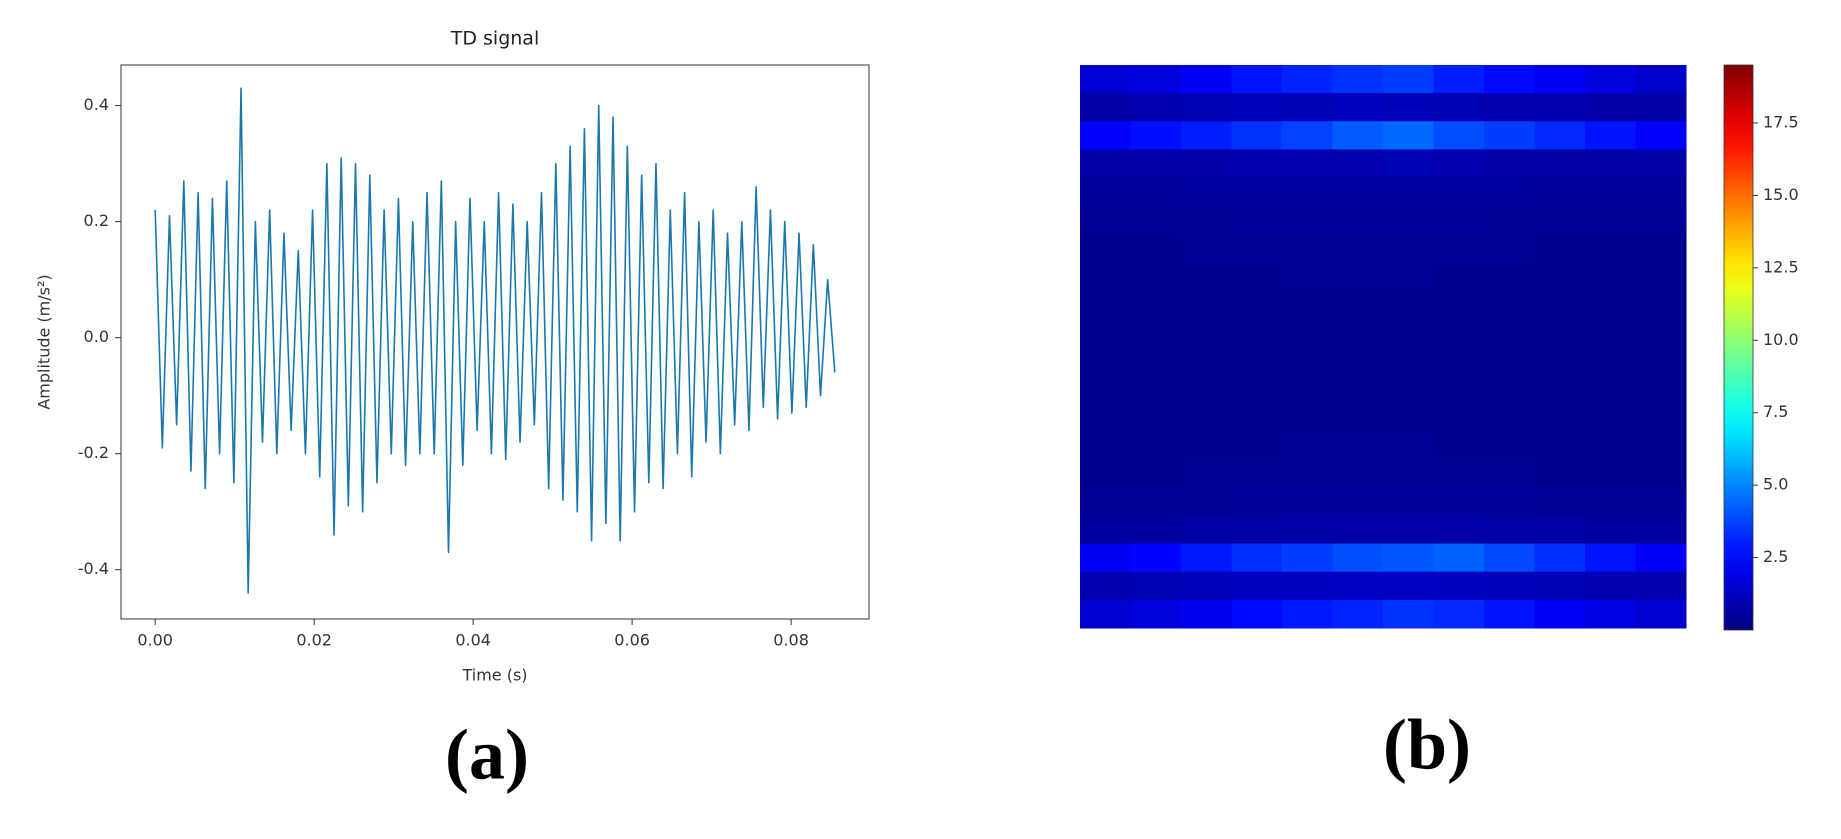 Image resolution: width=1841 pixels, height=839 pixels. Describe the element at coordinates (1781, 339) in the screenshot. I see `colorbar-tick-label: 10.0` at that location.